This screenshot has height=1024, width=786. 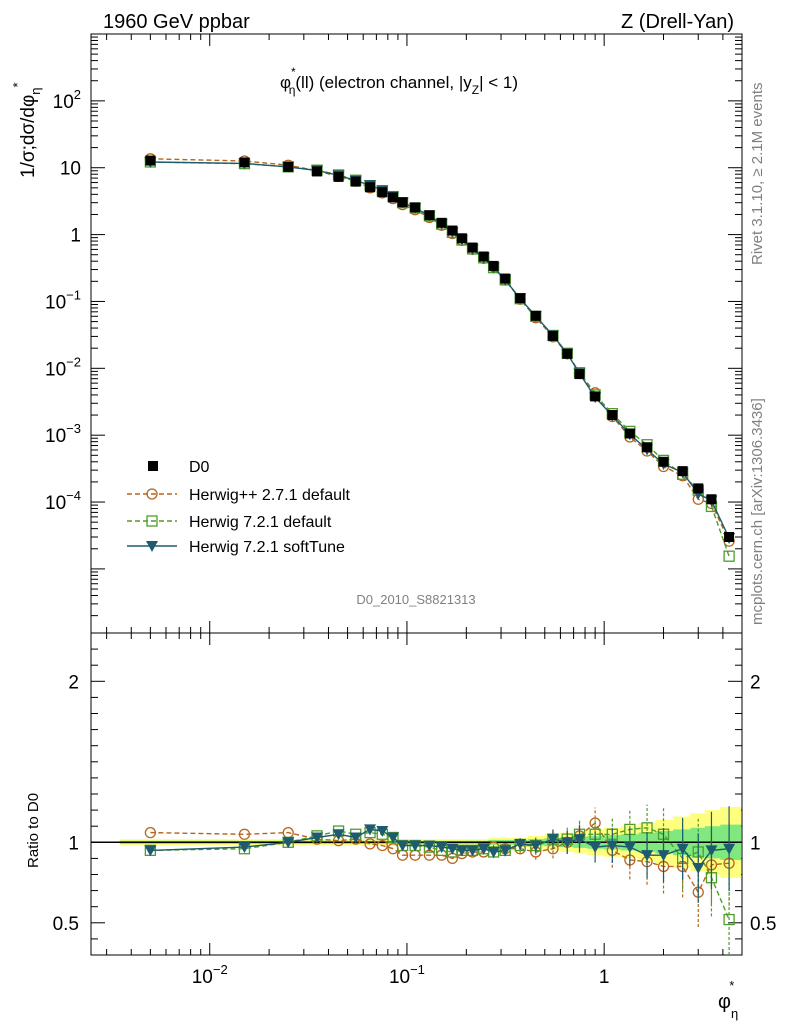 I want to click on legend-entry: Herwig++ 2.7.1 default, so click(x=239, y=495).